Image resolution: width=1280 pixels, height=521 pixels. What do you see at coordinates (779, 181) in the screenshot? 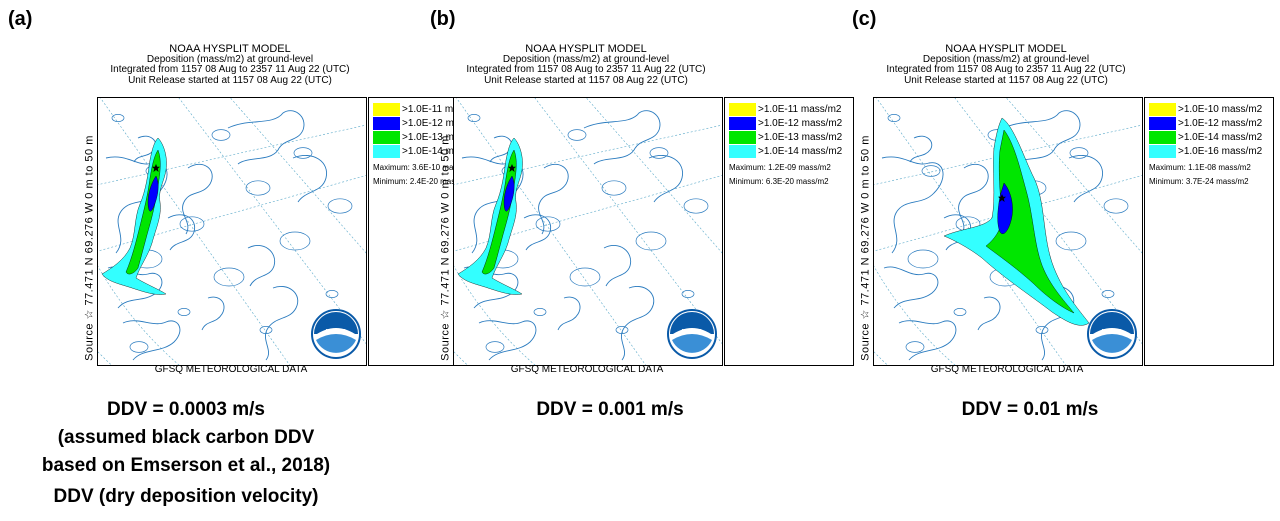
I see `minimum-value: Minimum: 6.3E-20 mass/m2` at bounding box center [779, 181].